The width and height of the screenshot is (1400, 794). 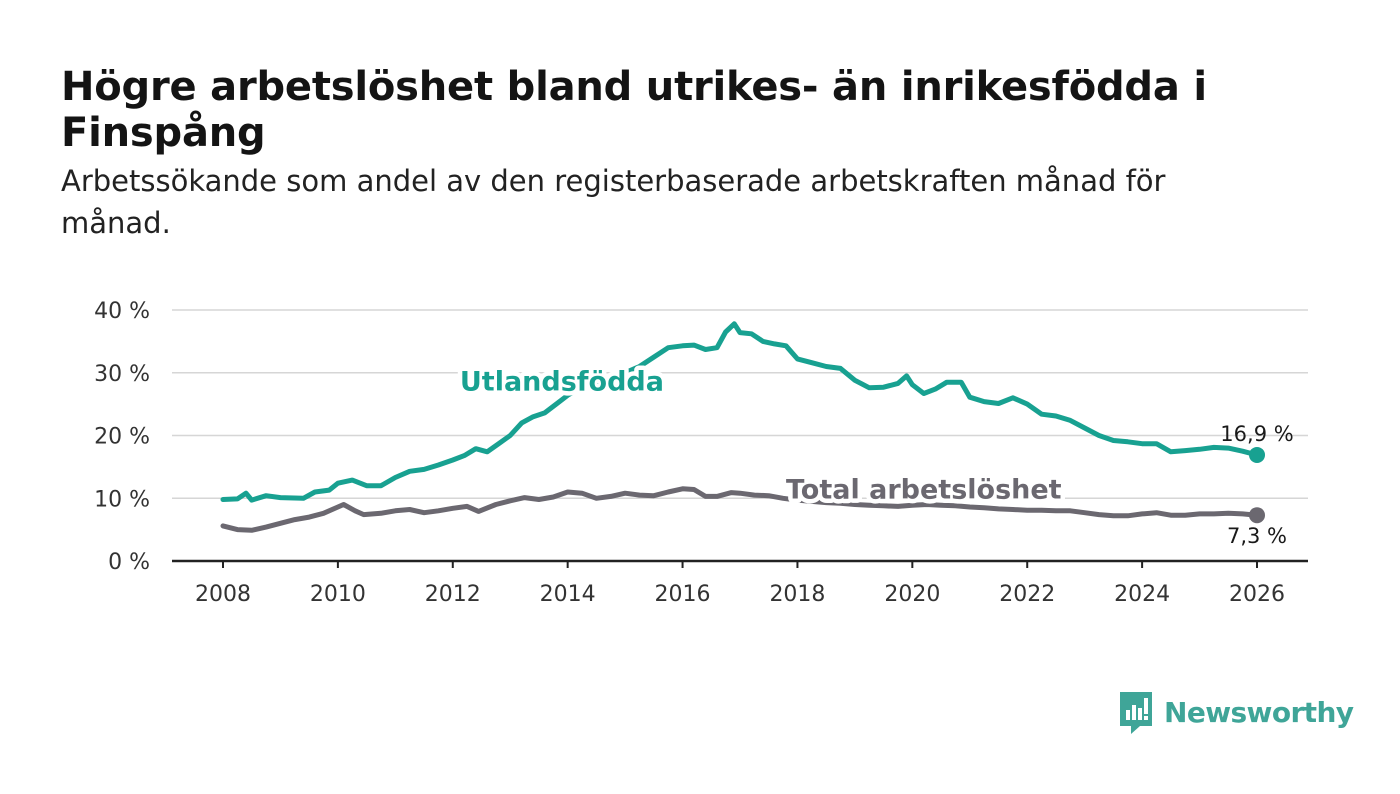 I want to click on x-tick-label: 2022, so click(x=1027, y=594).